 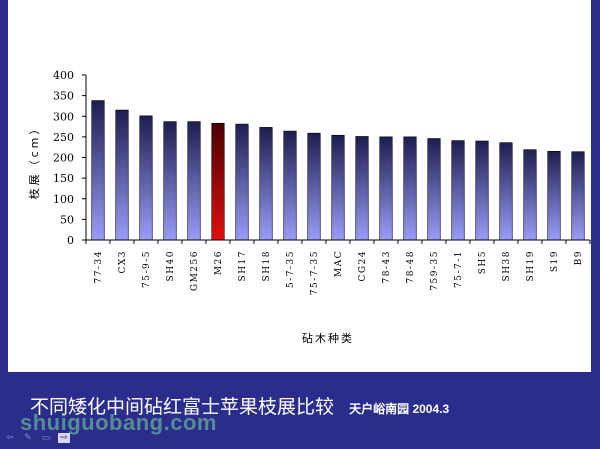 I want to click on x-axis-title: 砧木种类, so click(x=328, y=338).